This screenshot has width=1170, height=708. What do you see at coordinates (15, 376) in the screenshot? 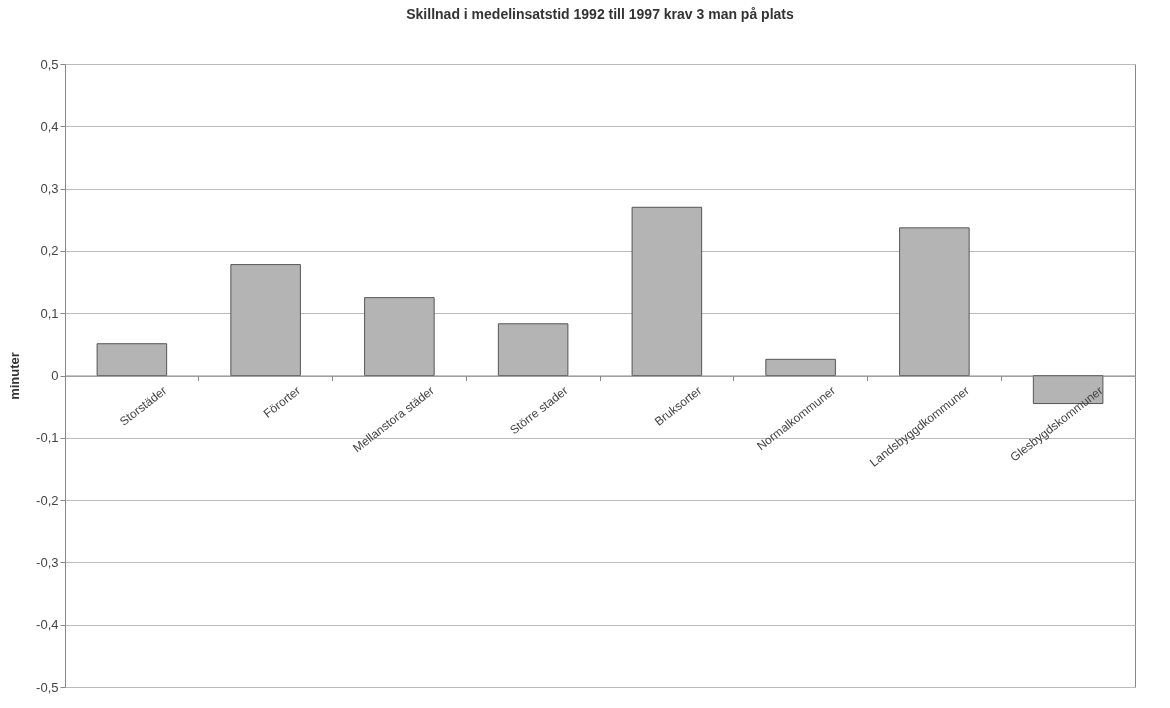
I see `y-axis-title: minuter` at bounding box center [15, 376].